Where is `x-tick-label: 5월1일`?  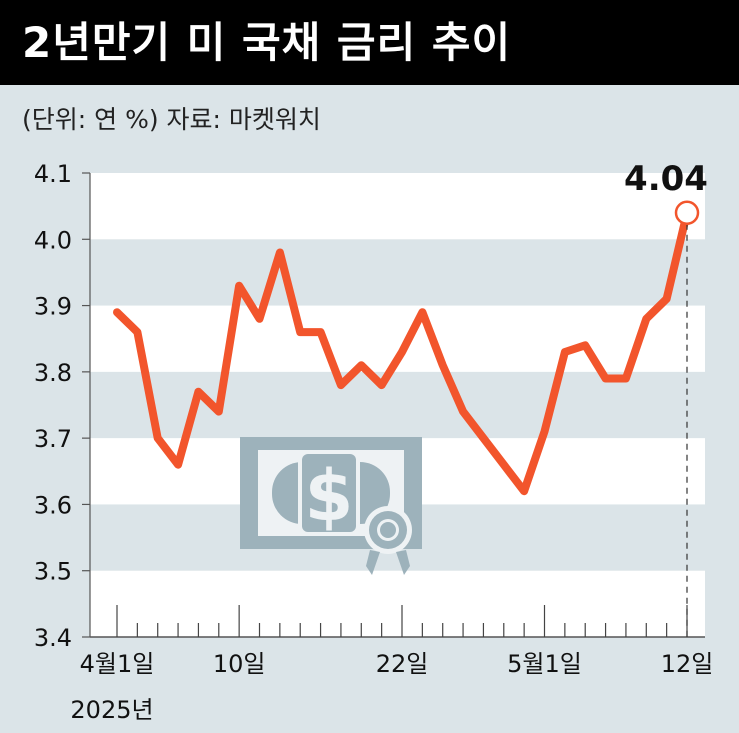 x-tick-label: 5월1일 is located at coordinates (544, 664).